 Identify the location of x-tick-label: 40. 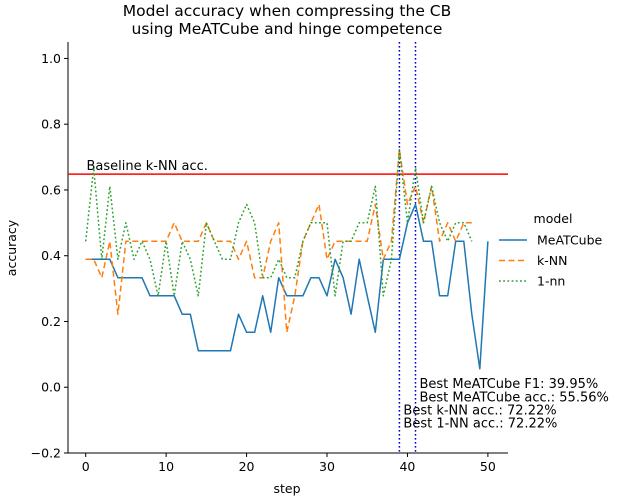
(407, 466).